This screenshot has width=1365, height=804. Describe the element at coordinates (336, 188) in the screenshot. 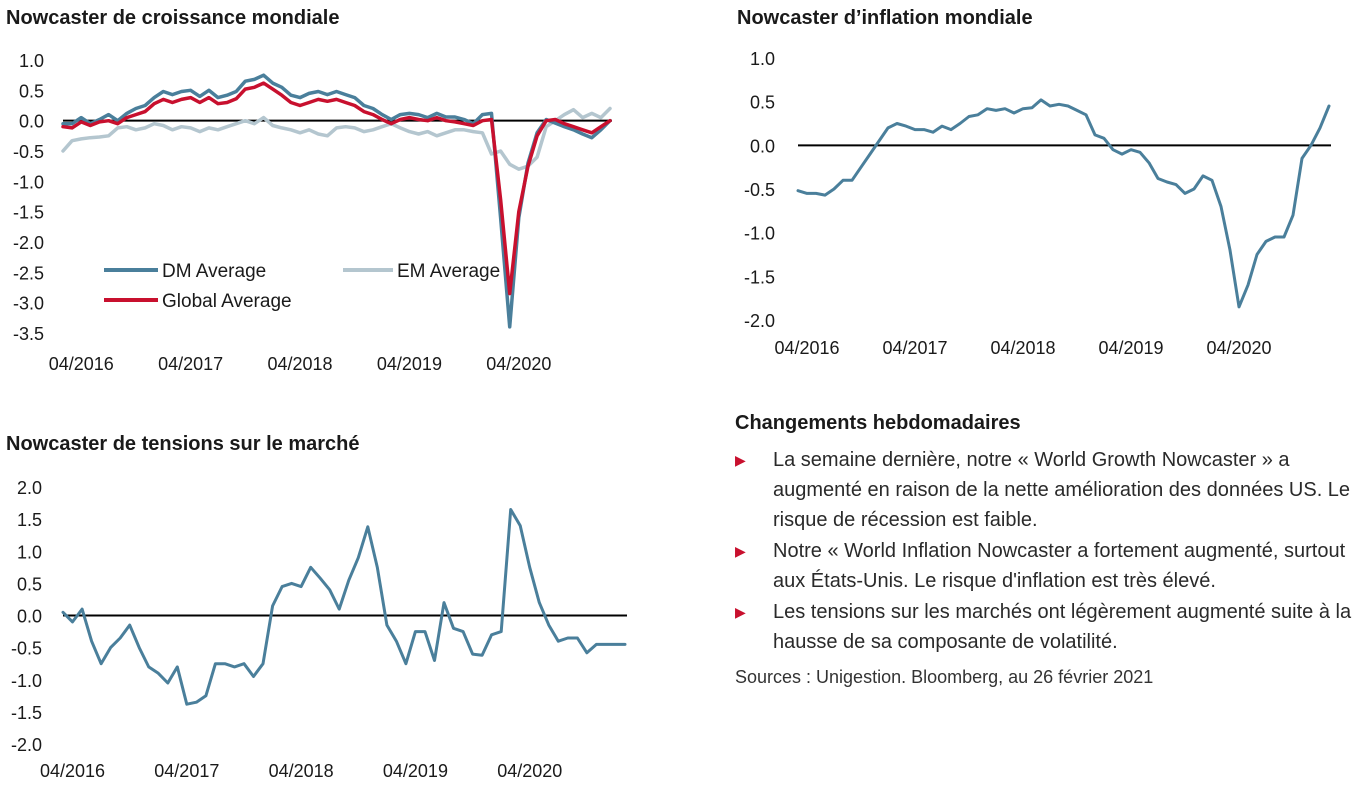

I see `series-line-global-average` at that location.